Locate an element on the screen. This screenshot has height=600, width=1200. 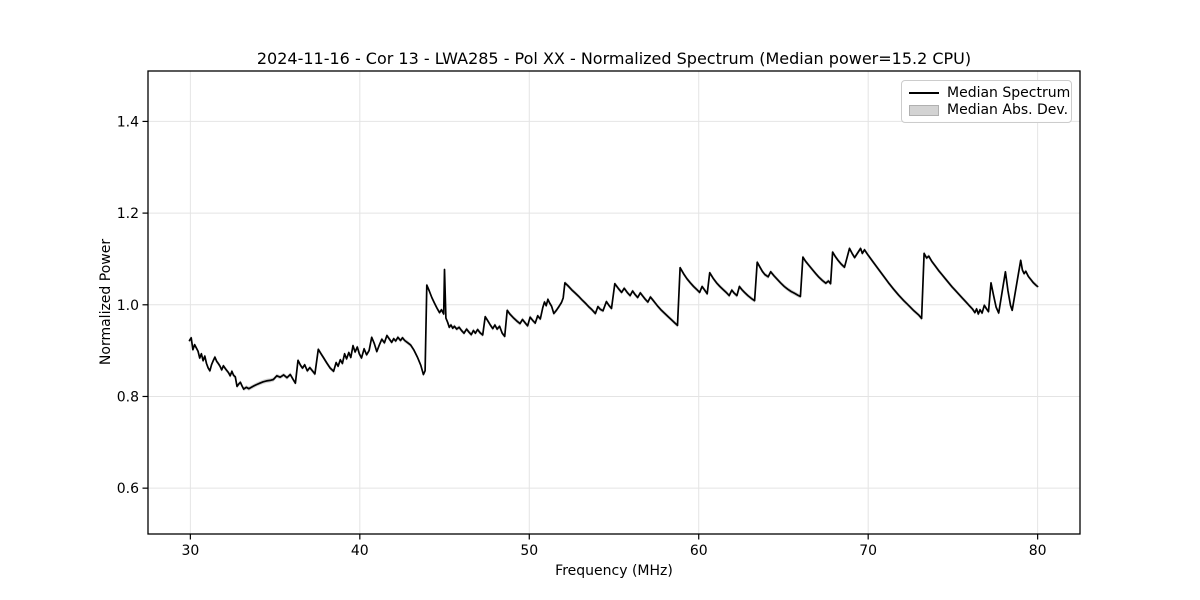
line-sample-icon is located at coordinates (924, 92).